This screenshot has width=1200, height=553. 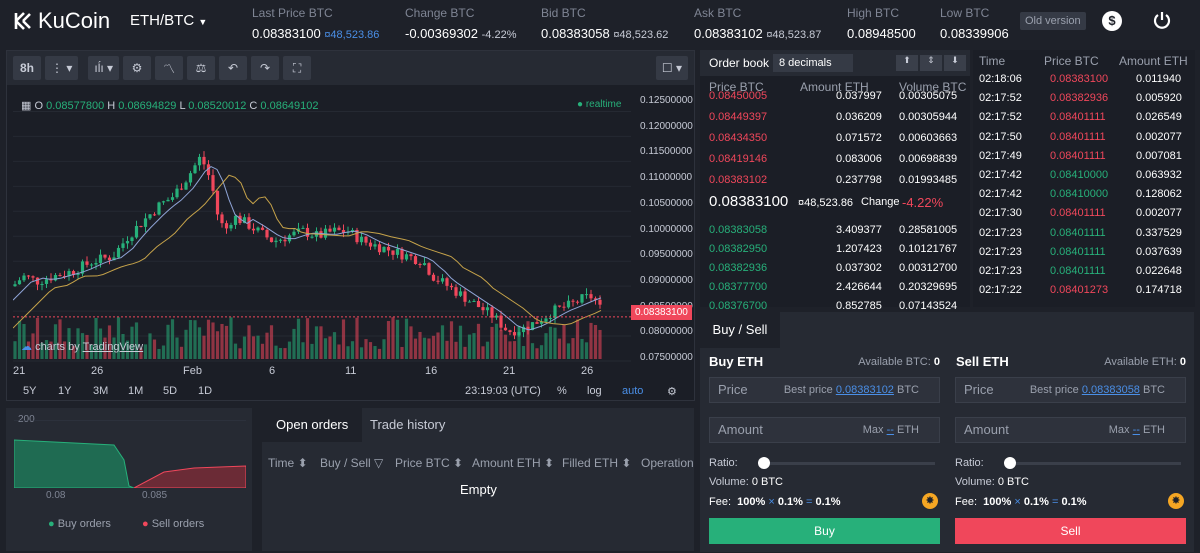 I want to click on sell-amount-input: Amount Max -- ETH, so click(x=1070, y=430).